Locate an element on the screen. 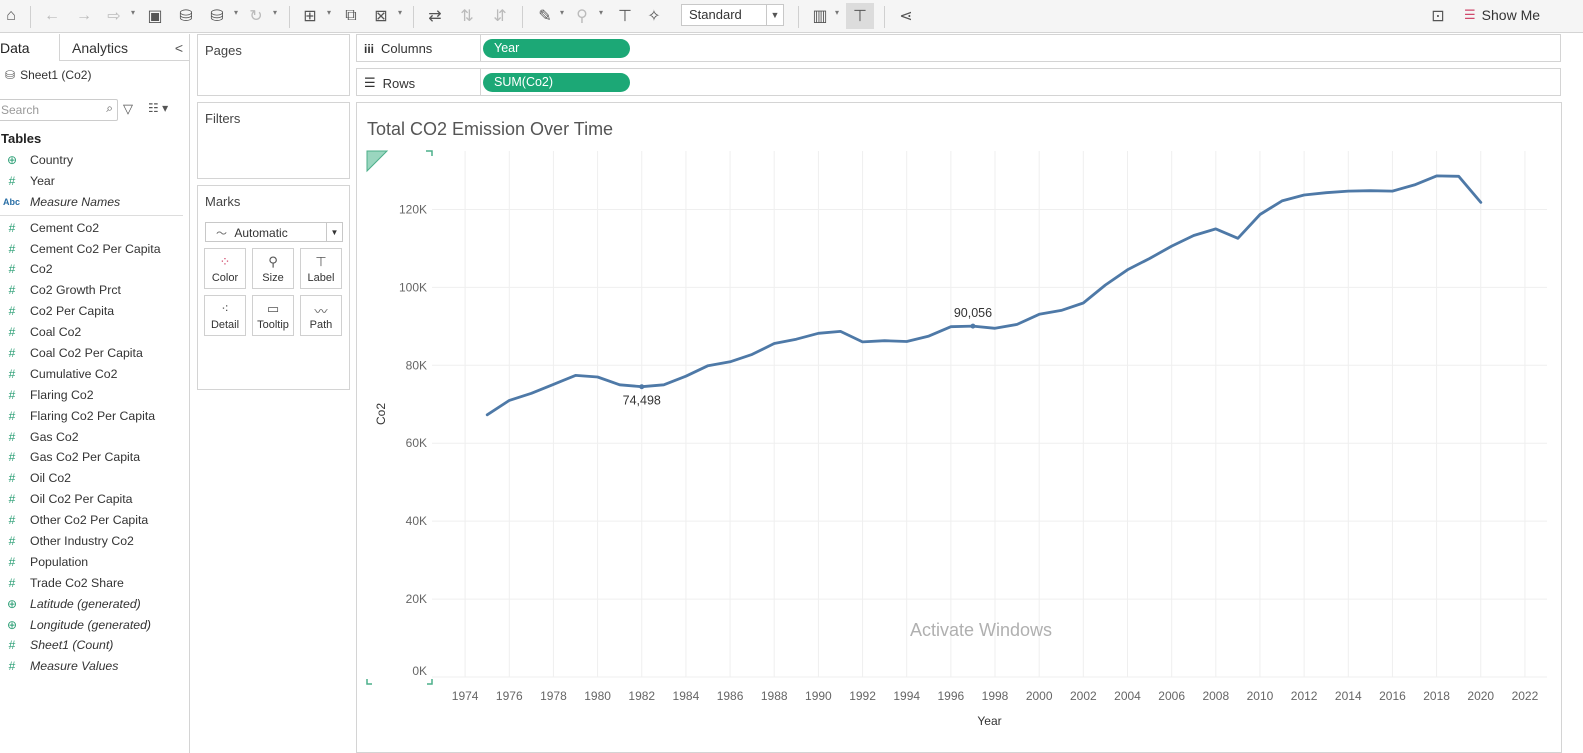 The width and height of the screenshot is (1583, 753). show-cards-icon: ▥ is located at coordinates (820, 16).